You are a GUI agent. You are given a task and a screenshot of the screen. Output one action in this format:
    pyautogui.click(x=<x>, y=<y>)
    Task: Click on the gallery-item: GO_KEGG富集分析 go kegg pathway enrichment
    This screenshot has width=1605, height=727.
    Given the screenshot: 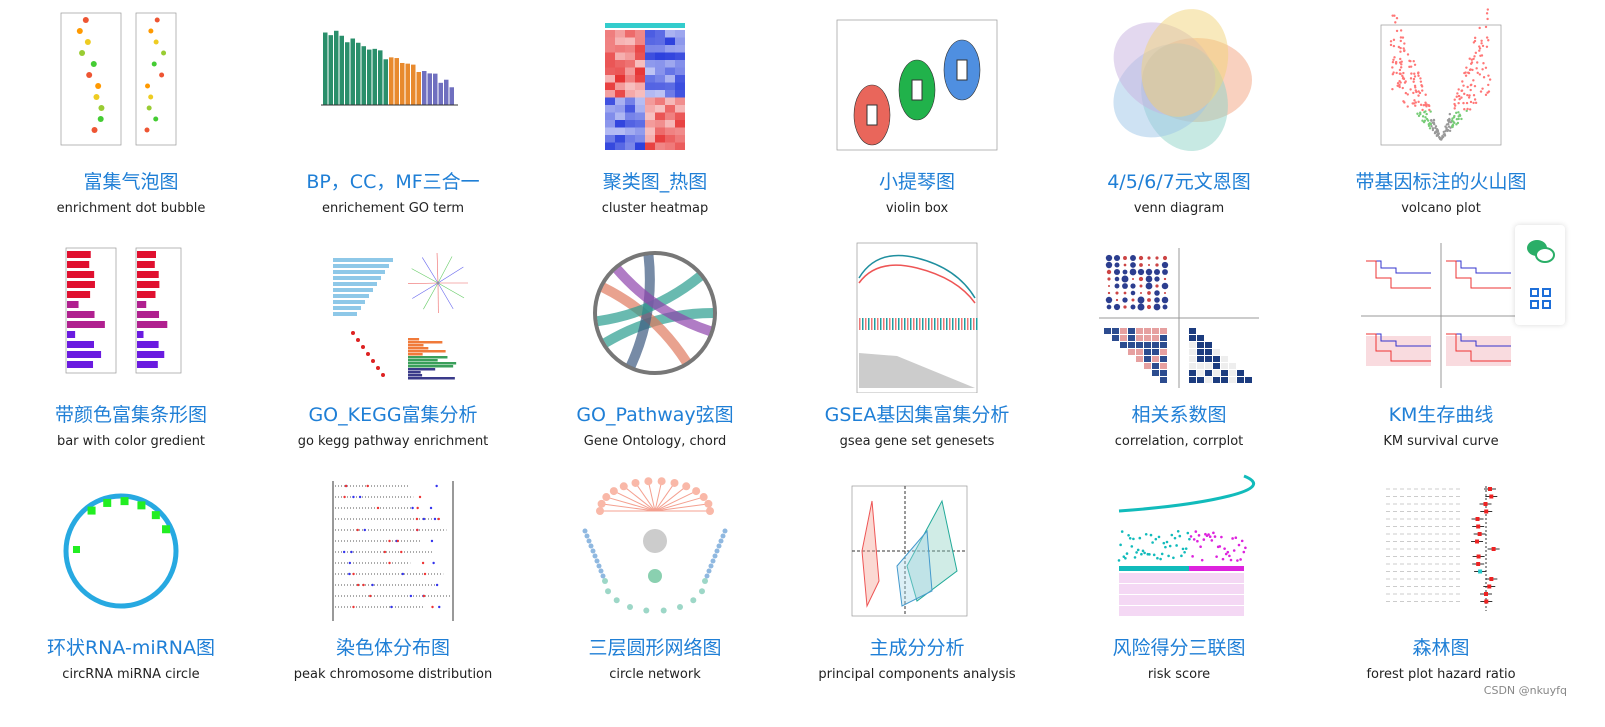 What is the action you would take?
    pyautogui.click(x=393, y=344)
    